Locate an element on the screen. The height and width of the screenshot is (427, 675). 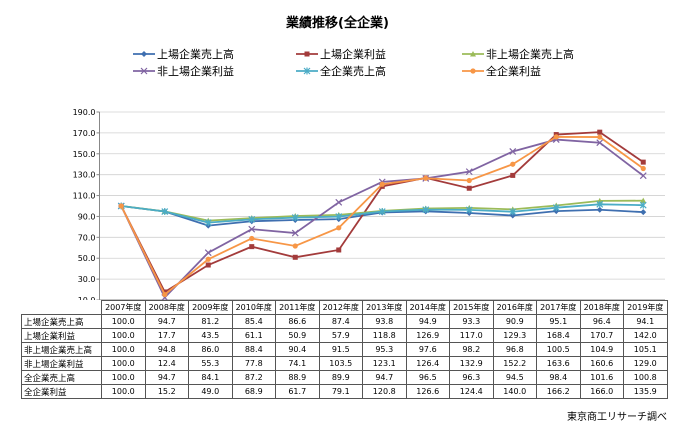
table-cell: 77.8 is located at coordinates (253, 363).